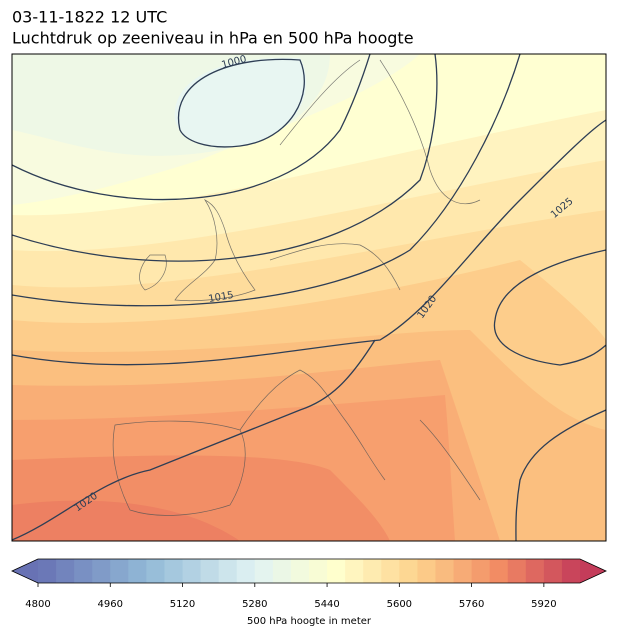 Image resolution: width=618 pixels, height=643 pixels. Describe the element at coordinates (110, 604) in the screenshot. I see `colorbar-tick-label: 4960` at that location.